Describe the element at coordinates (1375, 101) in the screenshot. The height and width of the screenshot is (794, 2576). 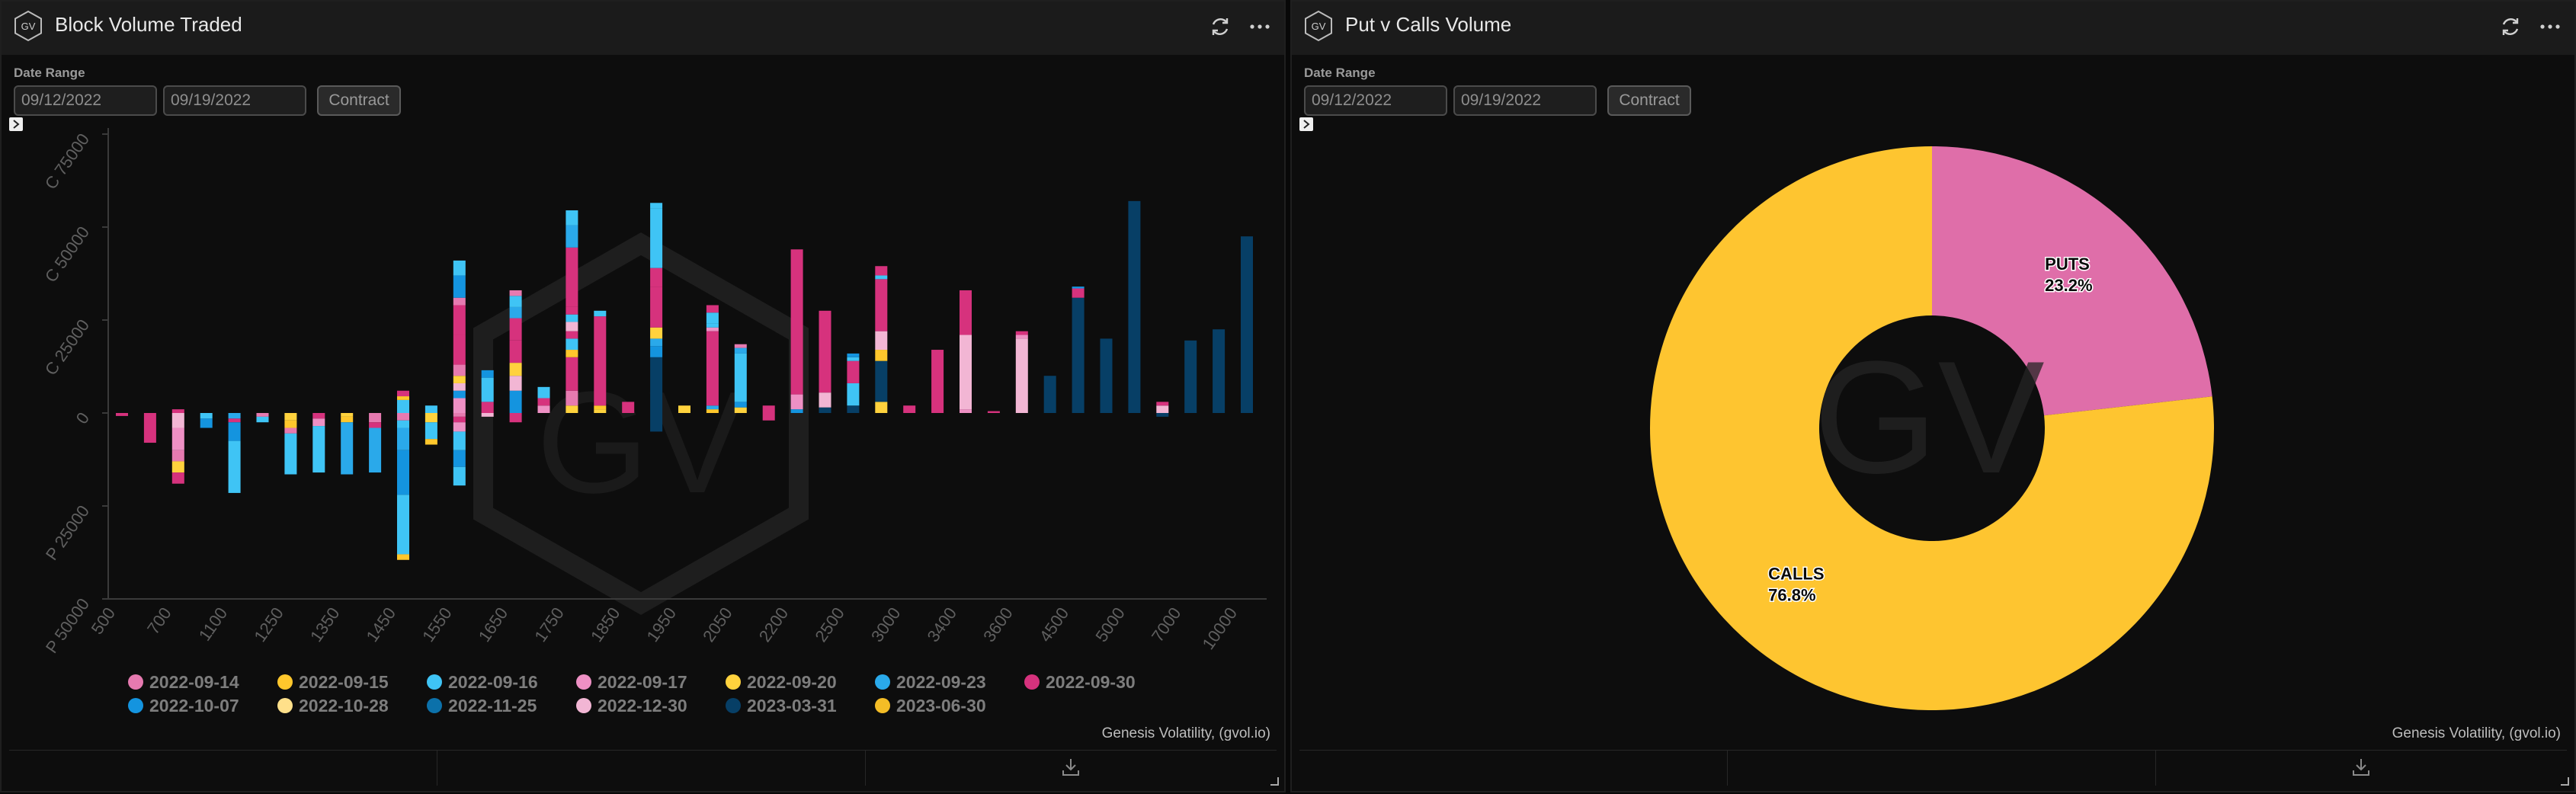
I see `start-date-input` at that location.